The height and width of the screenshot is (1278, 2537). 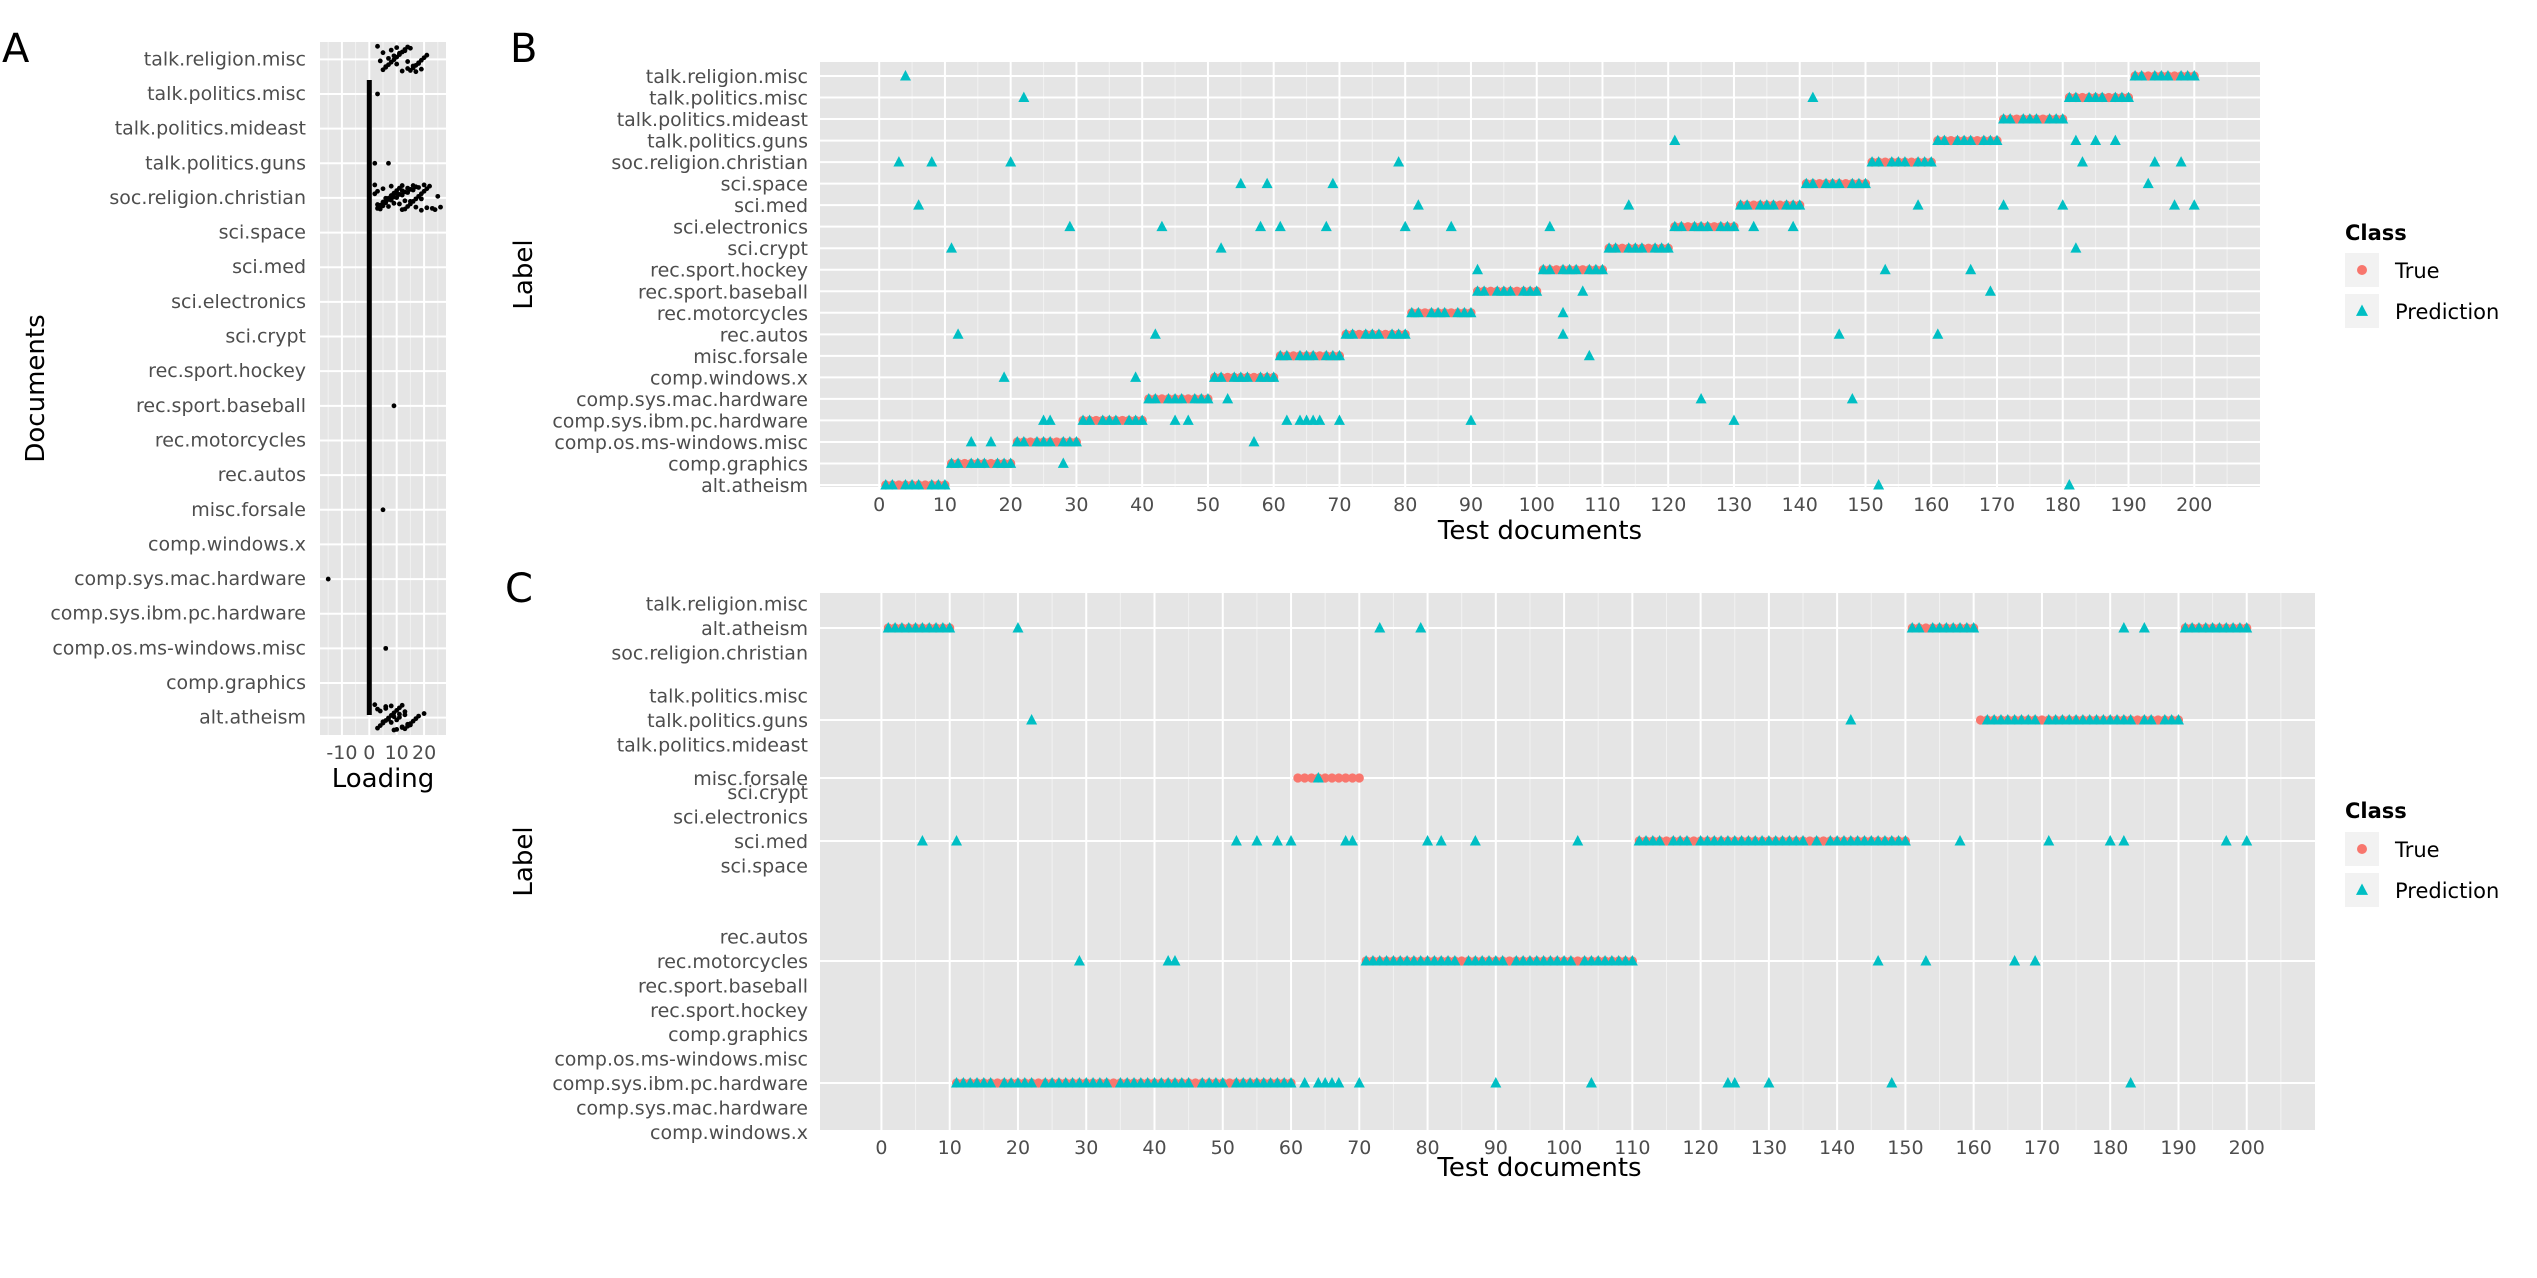 I want to click on panel-b-x-tick-label: 40, so click(x=1142, y=505).